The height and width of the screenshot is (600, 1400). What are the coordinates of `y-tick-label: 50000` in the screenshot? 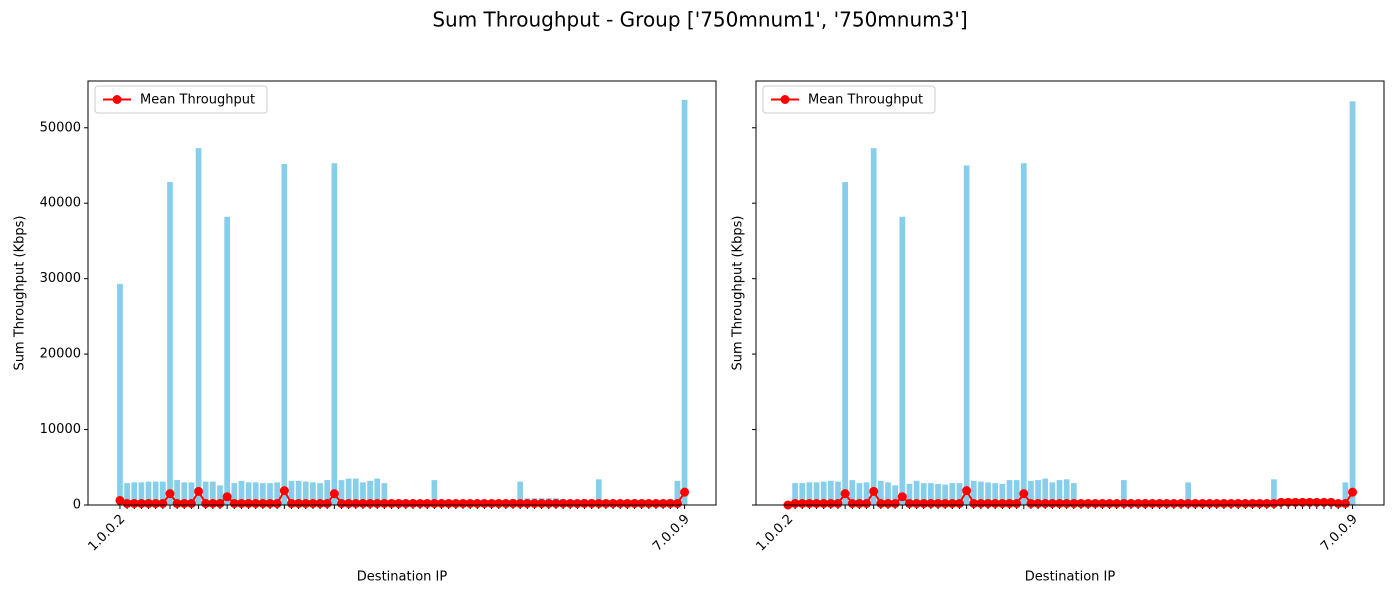 It's located at (60, 127).